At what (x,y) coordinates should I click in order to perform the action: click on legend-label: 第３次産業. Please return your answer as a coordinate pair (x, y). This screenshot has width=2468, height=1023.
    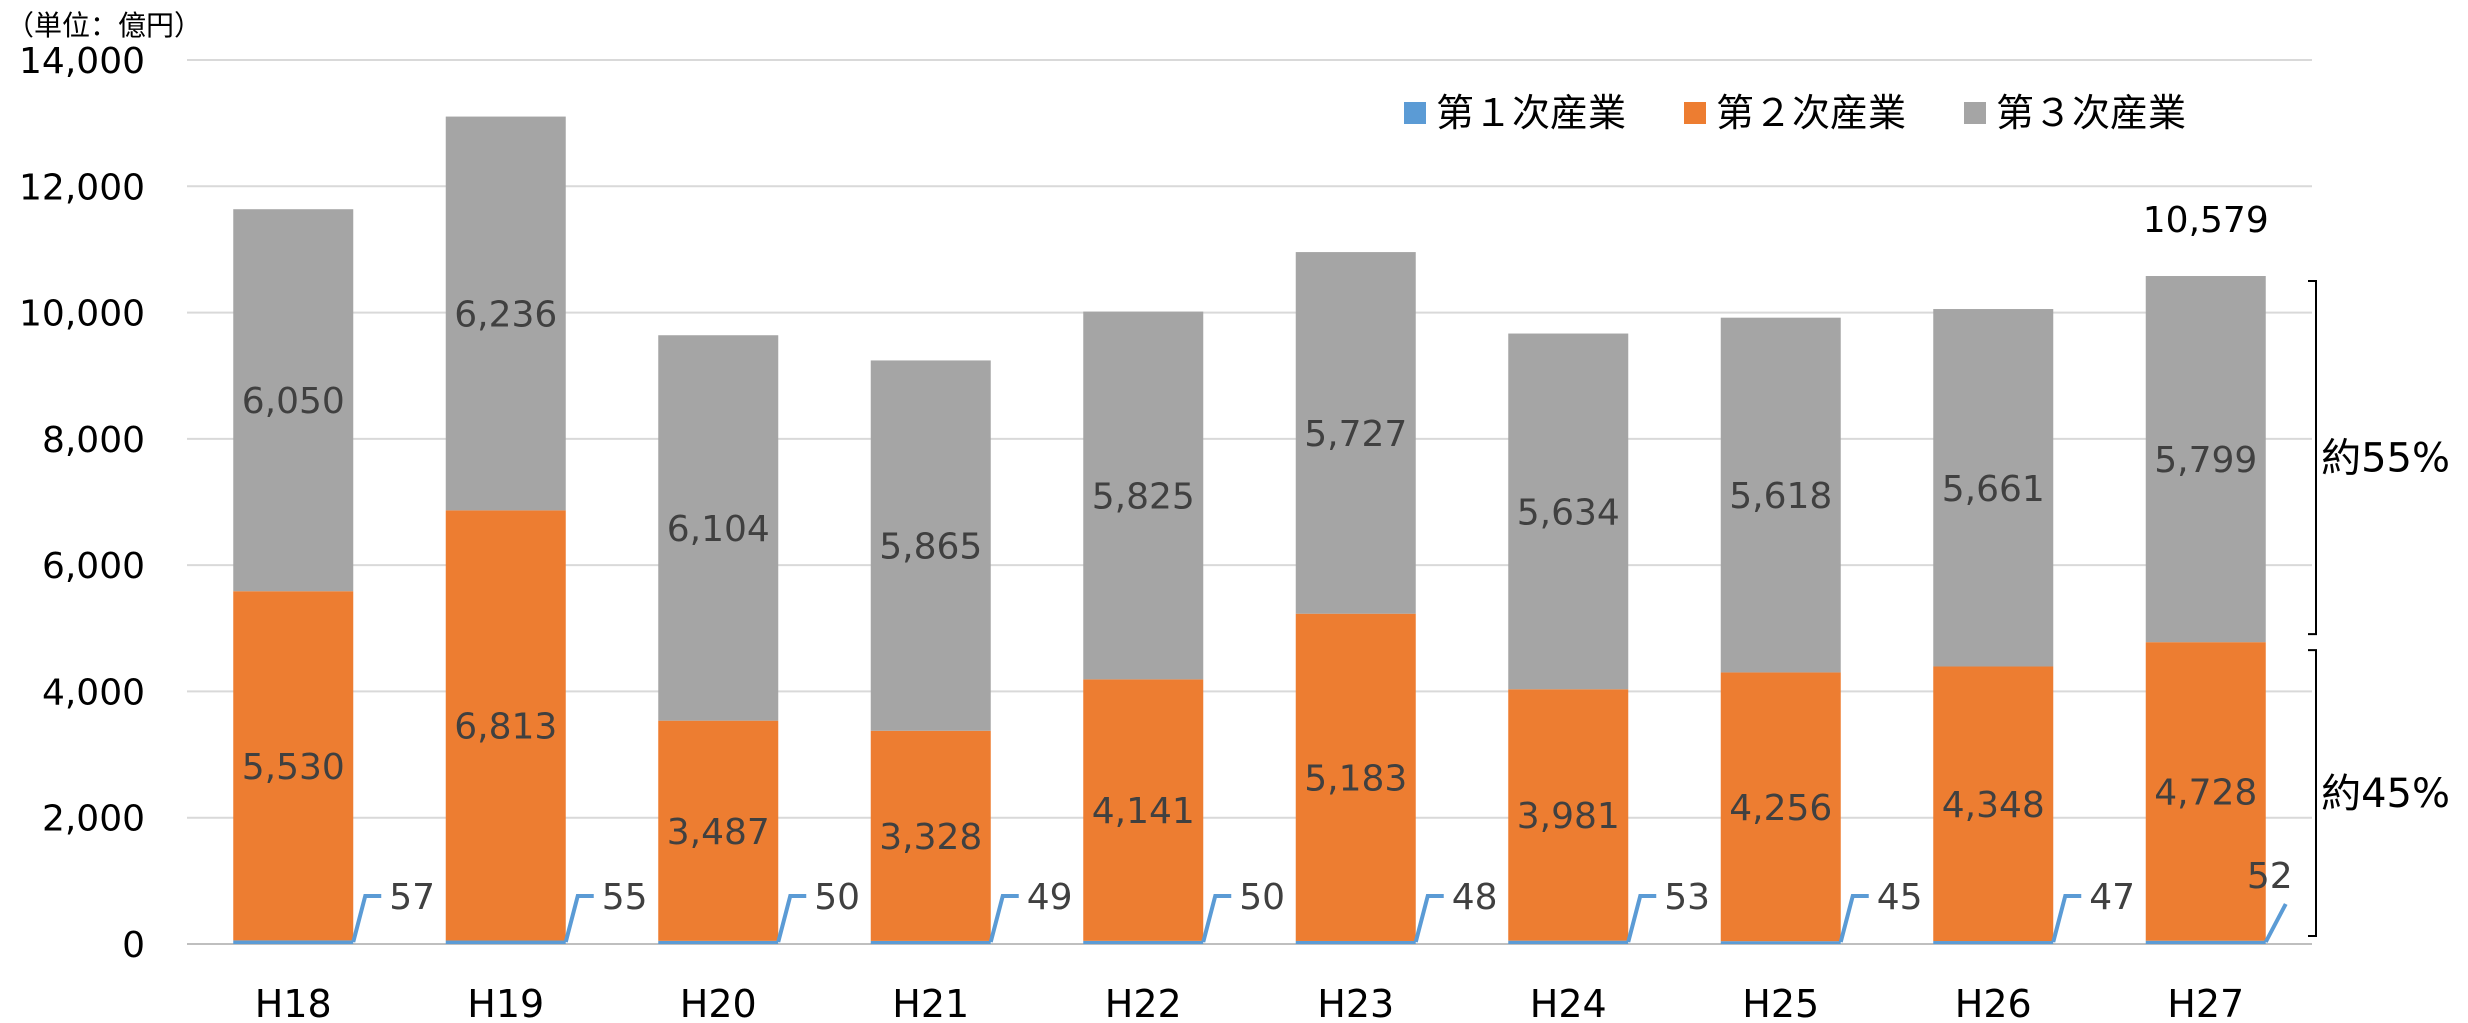
    Looking at the image, I should click on (2091, 113).